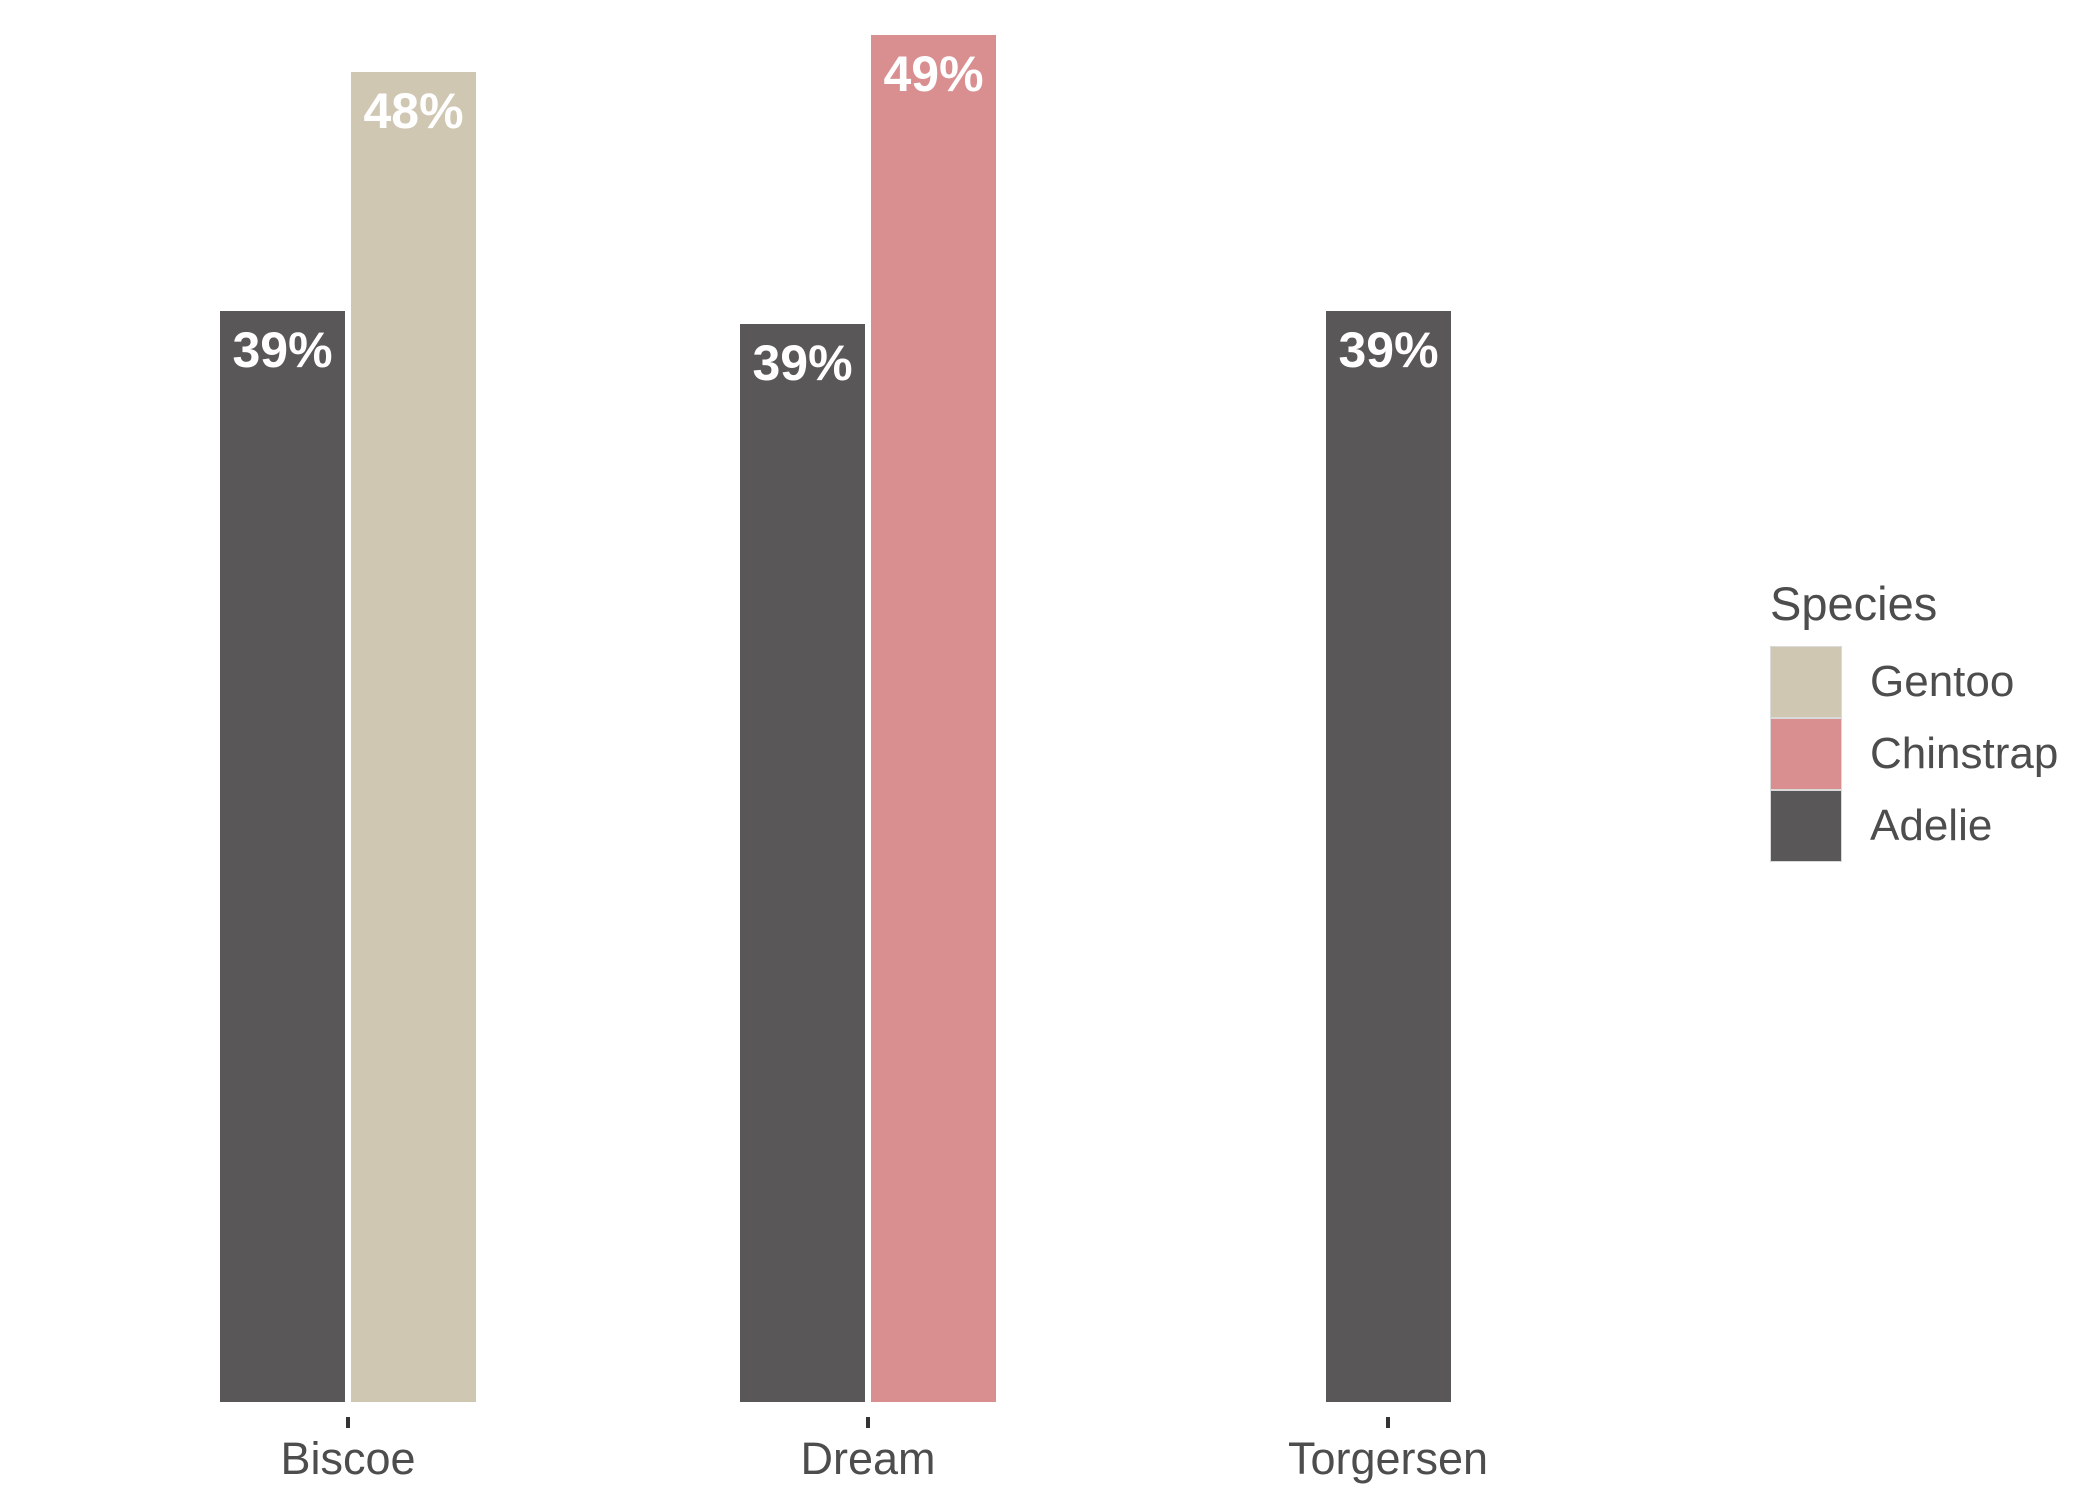 Image resolution: width=2100 pixels, height=1500 pixels. I want to click on legend-label: Gentoo, so click(1942, 681).